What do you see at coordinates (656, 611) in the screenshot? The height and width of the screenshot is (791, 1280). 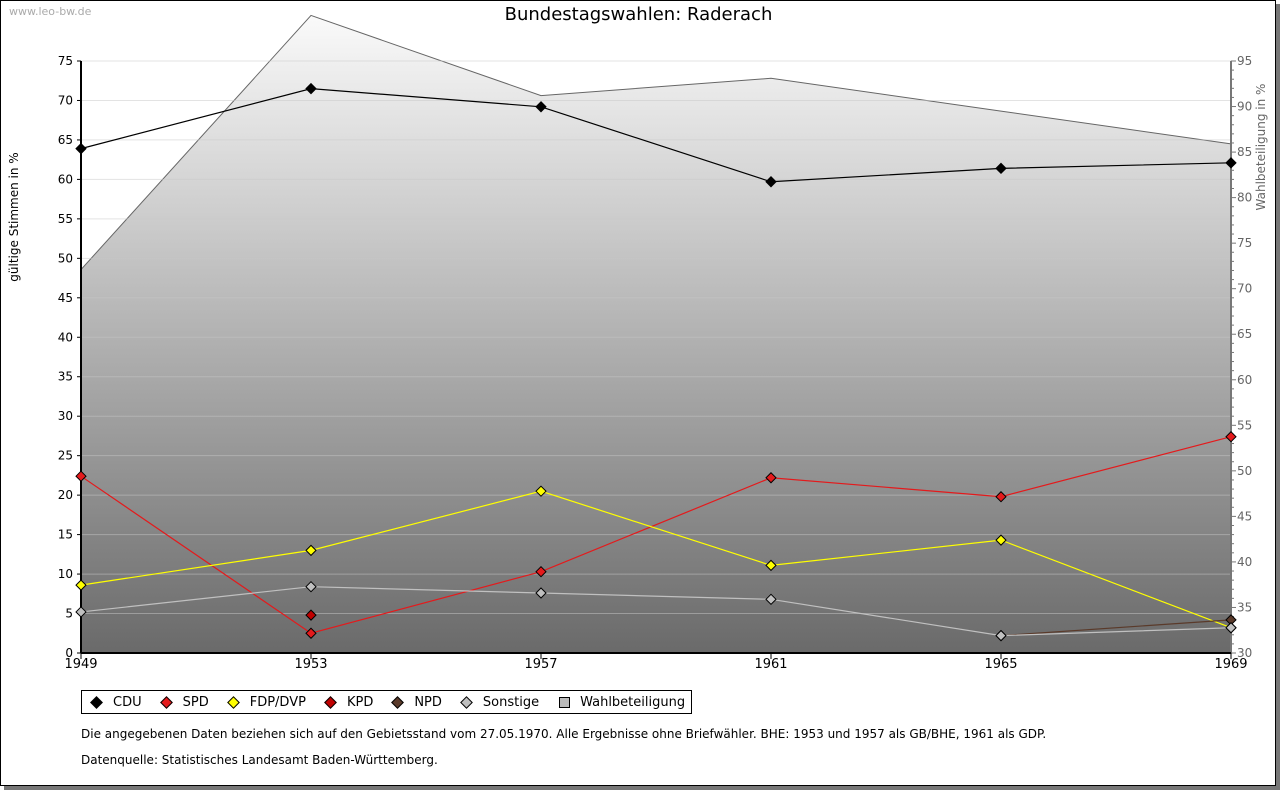 I see `sonstige-line` at bounding box center [656, 611].